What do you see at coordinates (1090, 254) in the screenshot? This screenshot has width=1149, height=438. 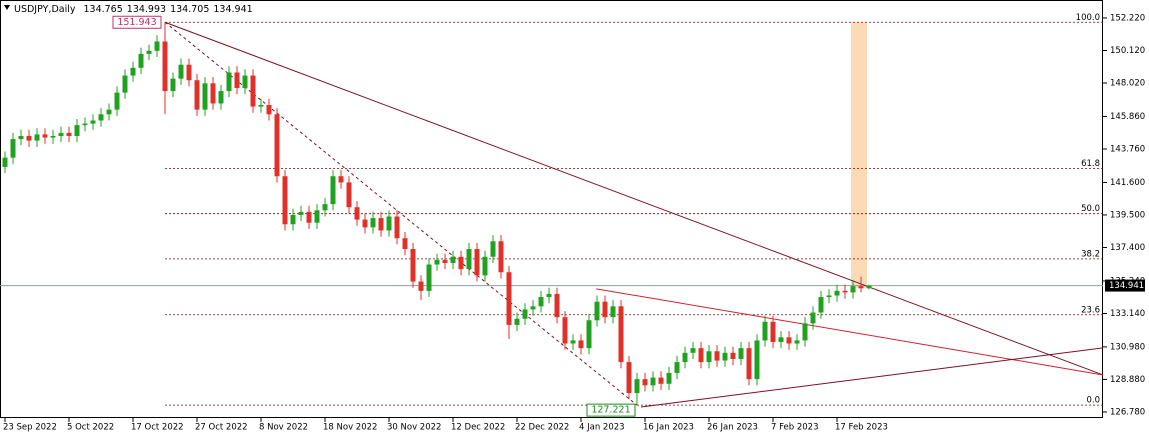 I see `fib-level-label: 38.2` at bounding box center [1090, 254].